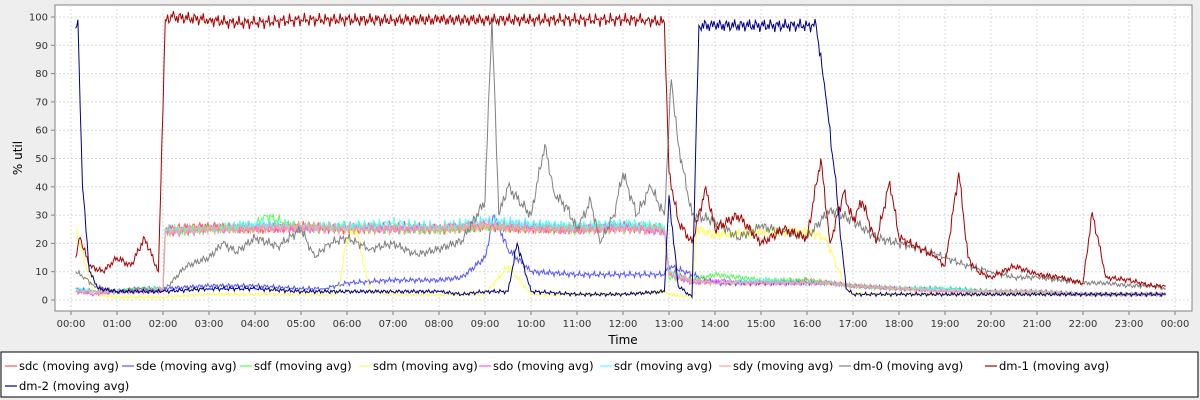 The image size is (1200, 400). What do you see at coordinates (41, 131) in the screenshot?
I see `y-tick-label: 60` at bounding box center [41, 131].